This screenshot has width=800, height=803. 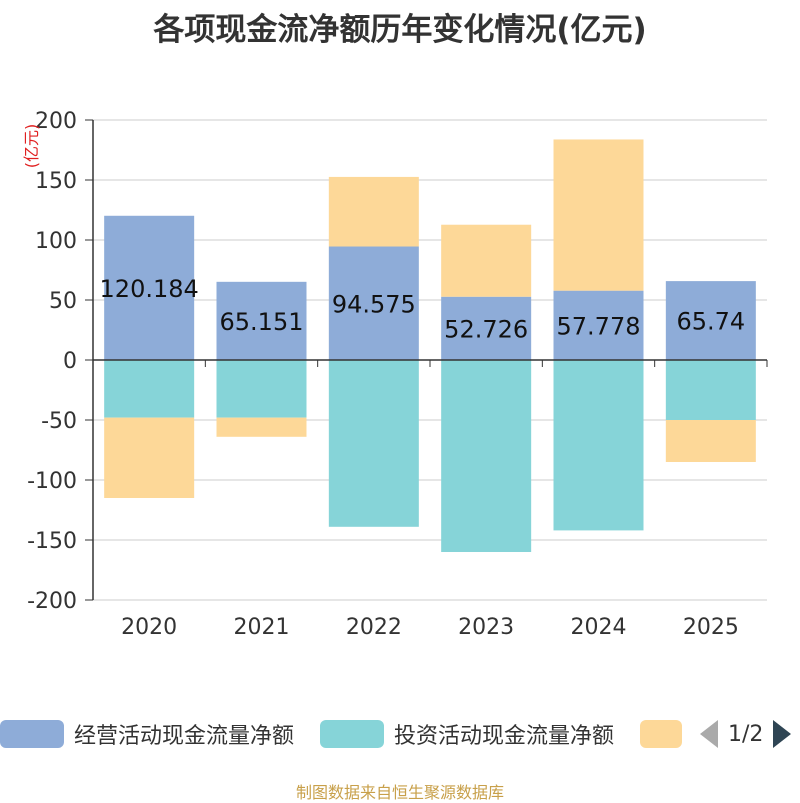 What do you see at coordinates (261, 427) in the screenshot?
I see `bar-series2-2021` at bounding box center [261, 427].